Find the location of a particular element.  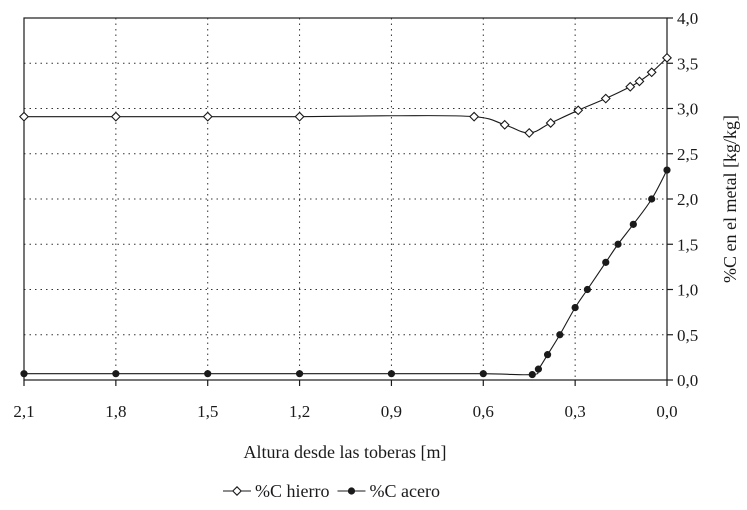

x-tick-label: 1,5 is located at coordinates (207, 411).